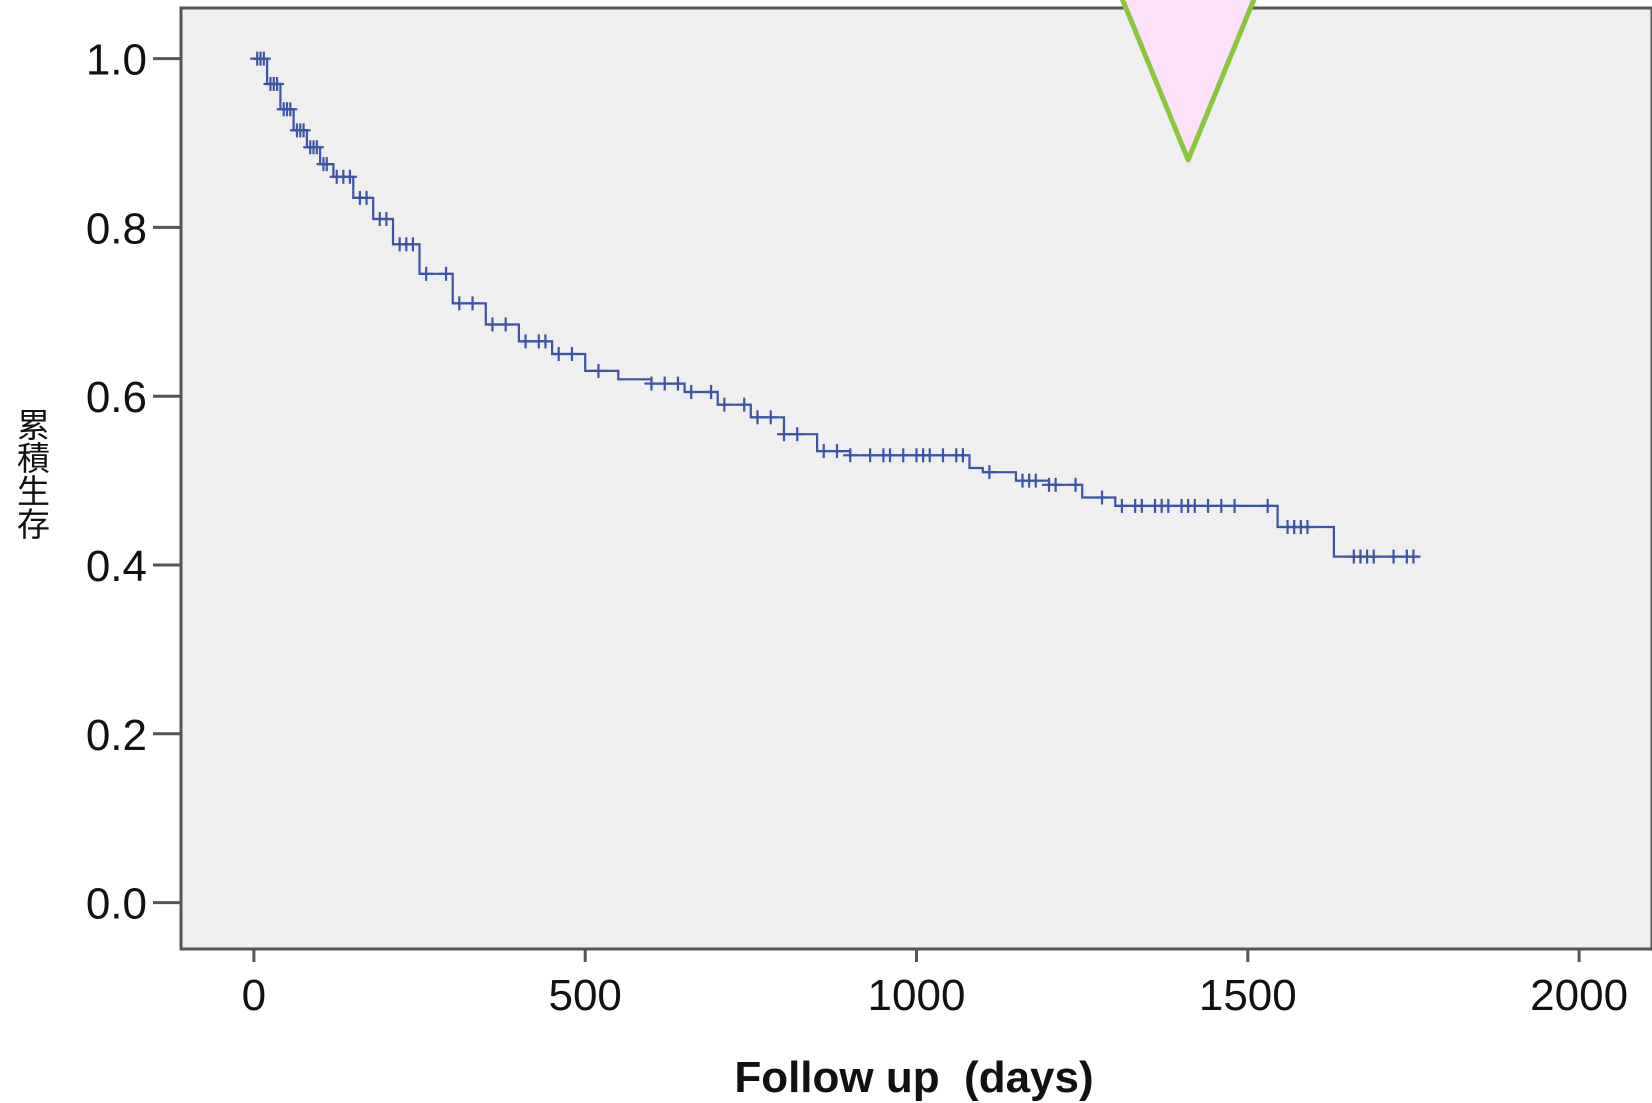  What do you see at coordinates (133, 482) in the screenshot?
I see `y-axis: 0.0 0.2 0.4 0.6 0.8 1.0` at bounding box center [133, 482].